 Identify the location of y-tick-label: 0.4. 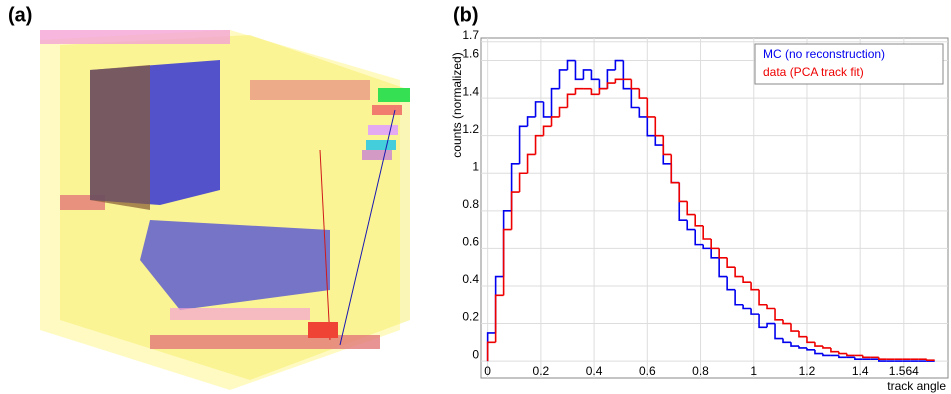
(470, 279).